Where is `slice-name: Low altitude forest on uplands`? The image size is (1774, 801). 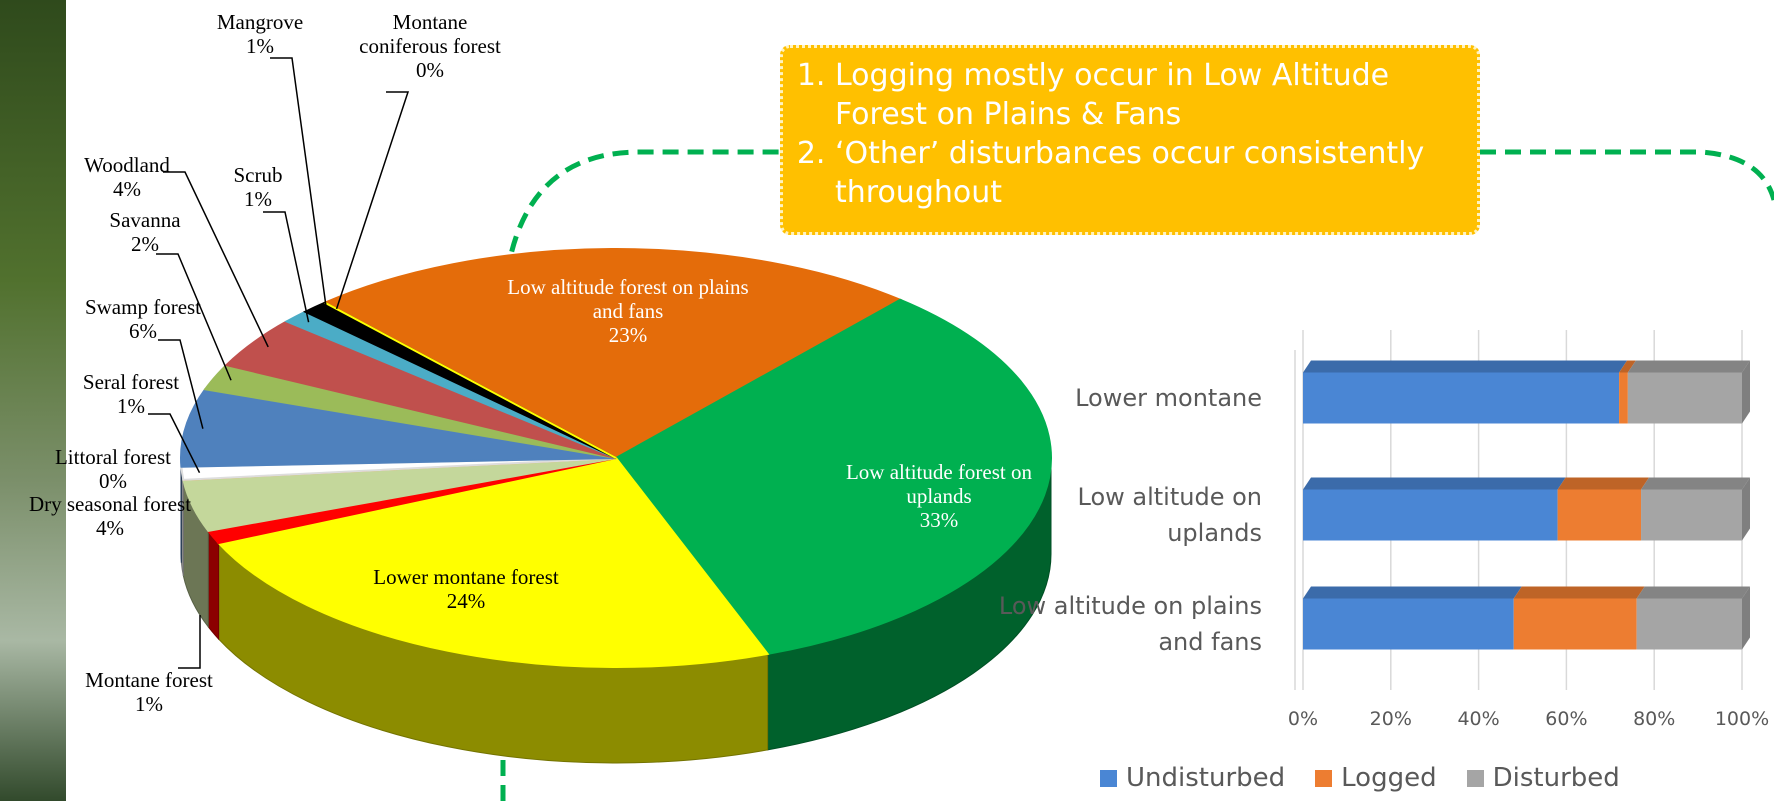
slice-name: Low altitude forest on uplands is located at coordinates (939, 484).